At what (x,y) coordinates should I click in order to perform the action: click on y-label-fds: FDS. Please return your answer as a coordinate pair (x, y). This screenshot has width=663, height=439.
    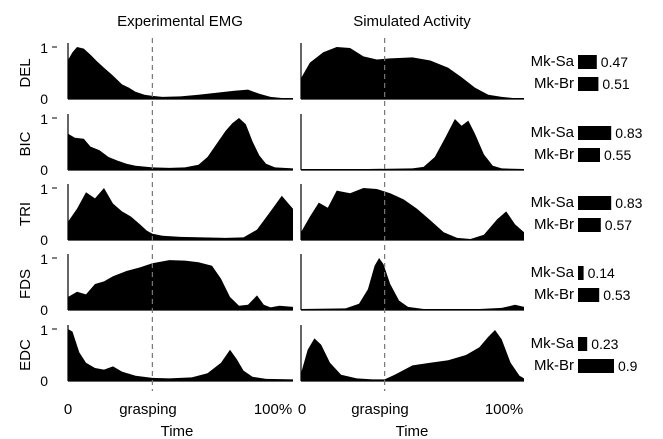
    Looking at the image, I should click on (25, 284).